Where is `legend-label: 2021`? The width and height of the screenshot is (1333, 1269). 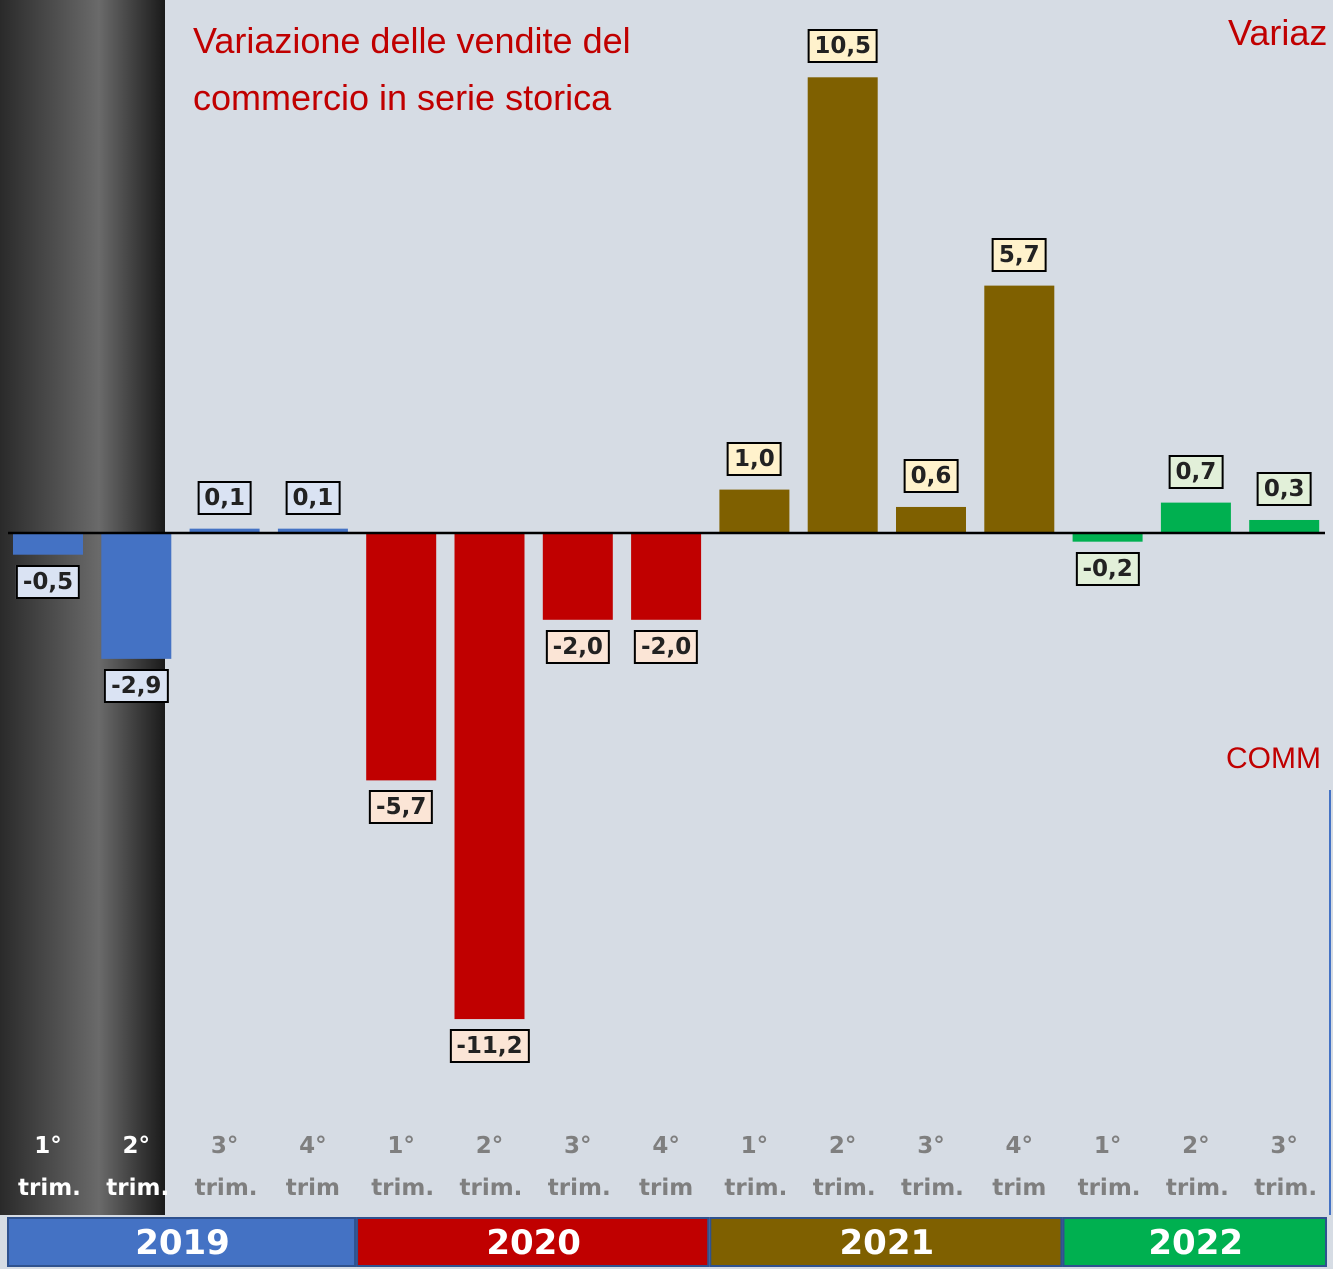 legend-label: 2021 is located at coordinates (887, 1243).